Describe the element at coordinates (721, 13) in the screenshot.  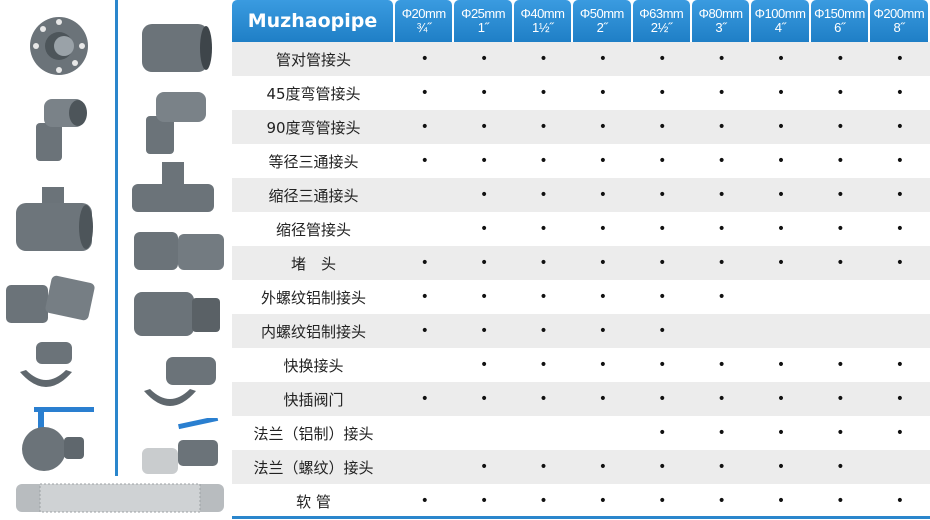
I see `size-mm: Φ80mm` at that location.